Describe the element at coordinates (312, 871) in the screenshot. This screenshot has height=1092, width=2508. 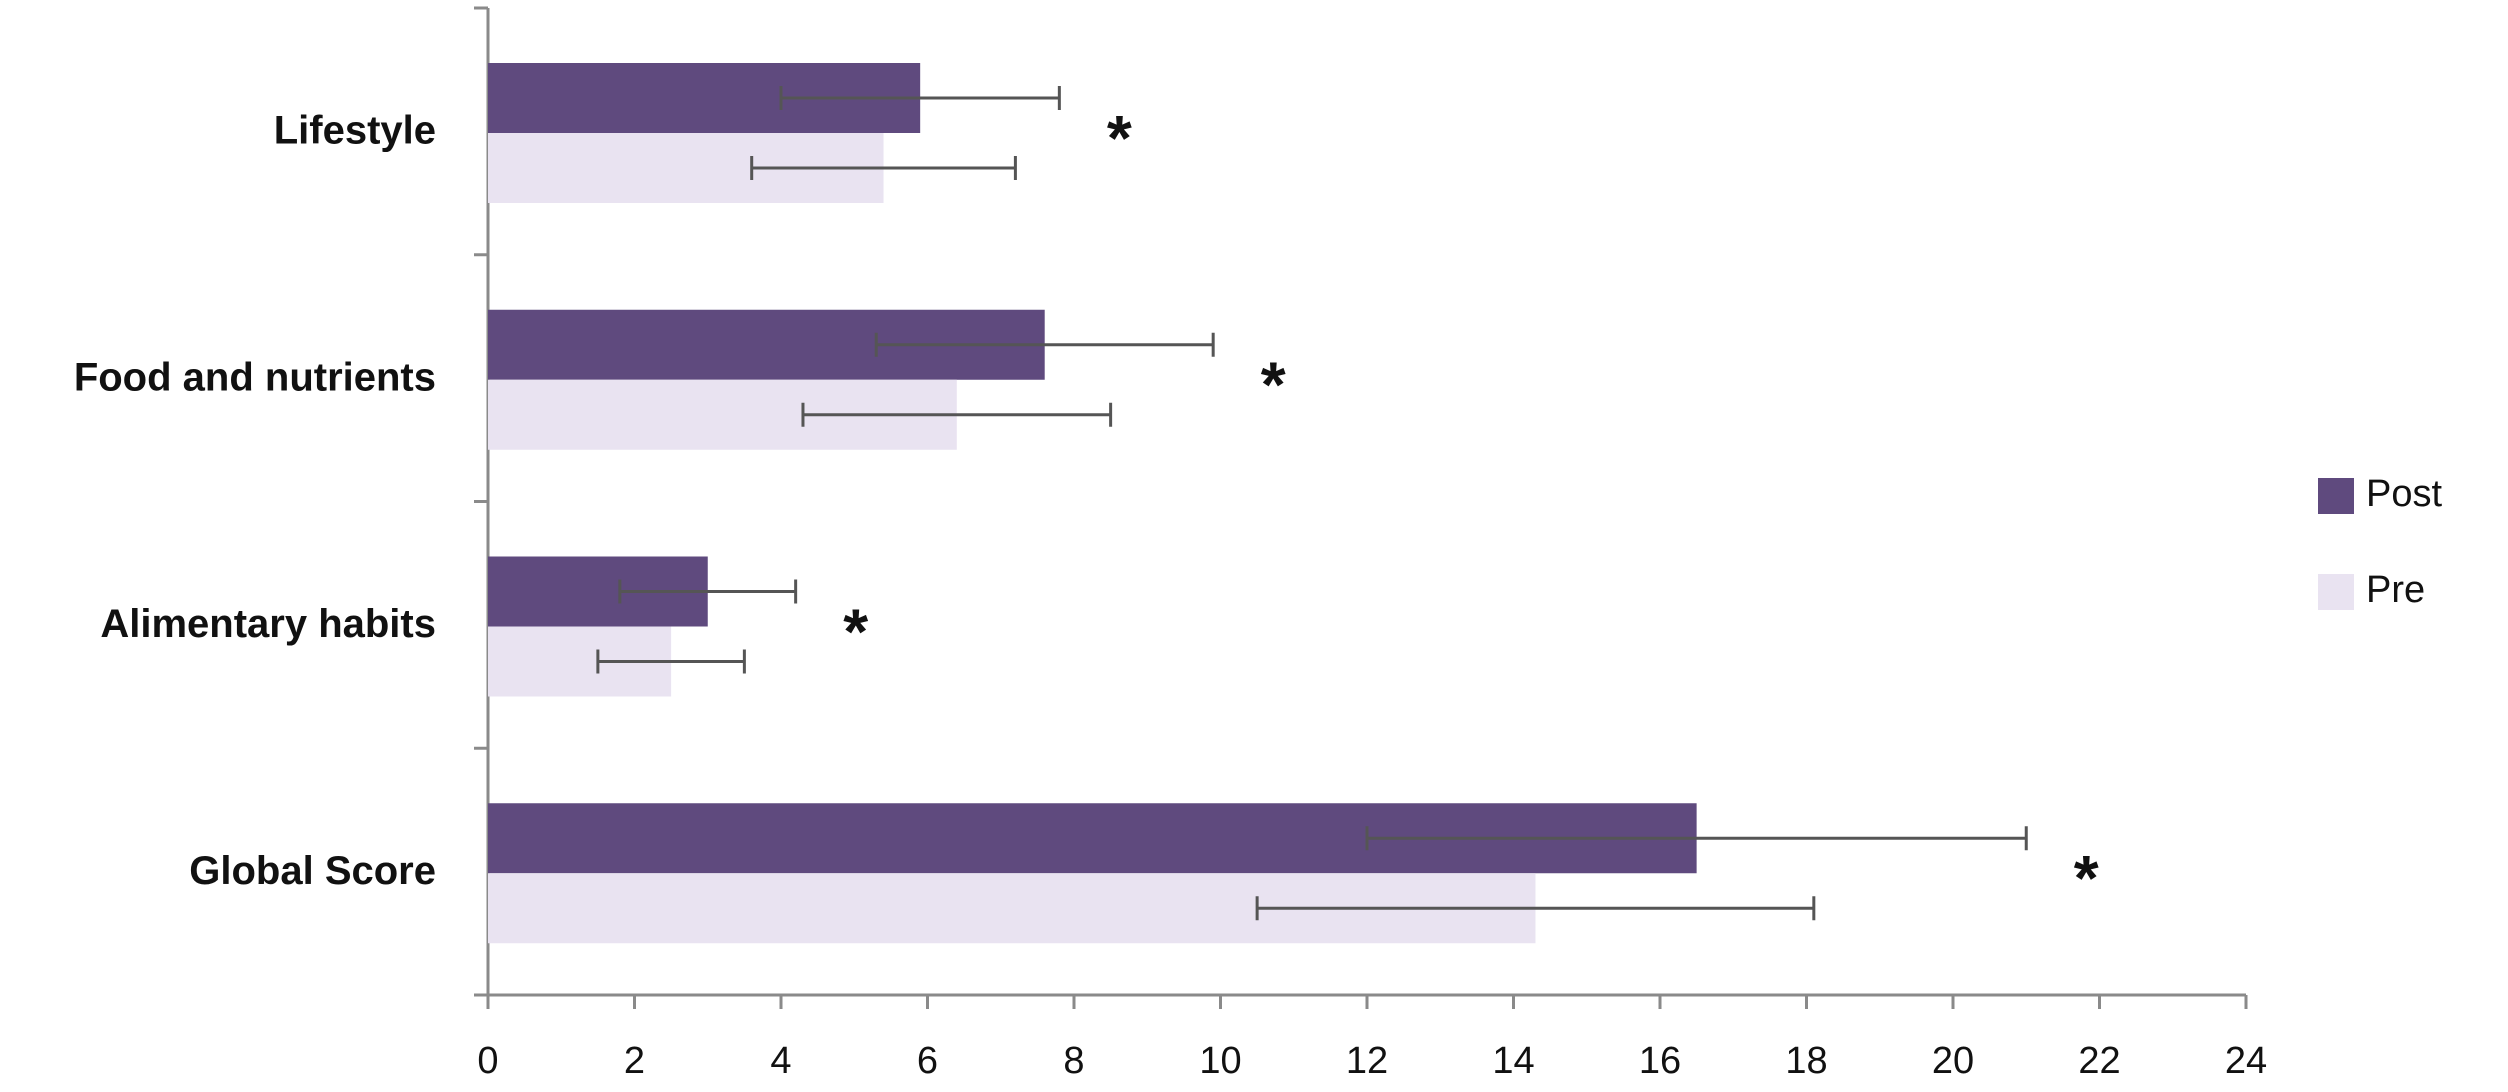
I see `category-label: Global Score` at that location.